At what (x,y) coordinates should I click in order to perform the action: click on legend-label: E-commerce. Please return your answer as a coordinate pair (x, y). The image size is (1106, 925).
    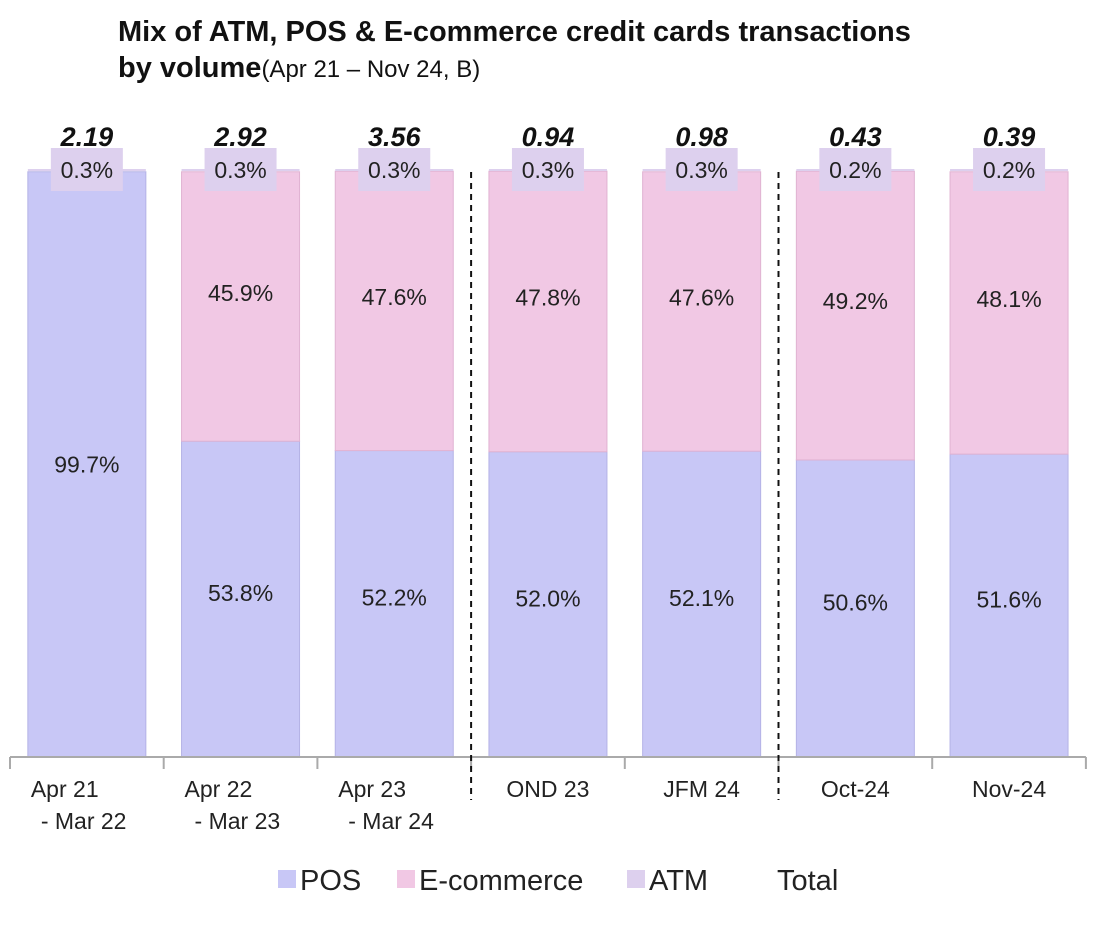
    Looking at the image, I should click on (501, 881).